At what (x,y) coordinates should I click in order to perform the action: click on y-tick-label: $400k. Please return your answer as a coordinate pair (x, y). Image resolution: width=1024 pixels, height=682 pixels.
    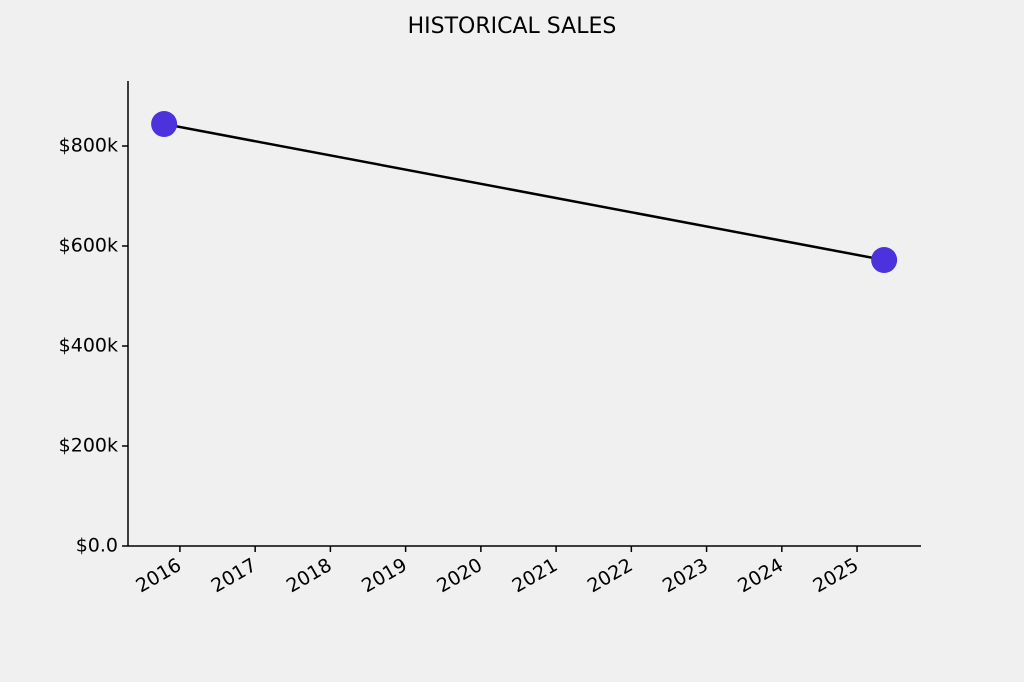
    Looking at the image, I should click on (88, 346).